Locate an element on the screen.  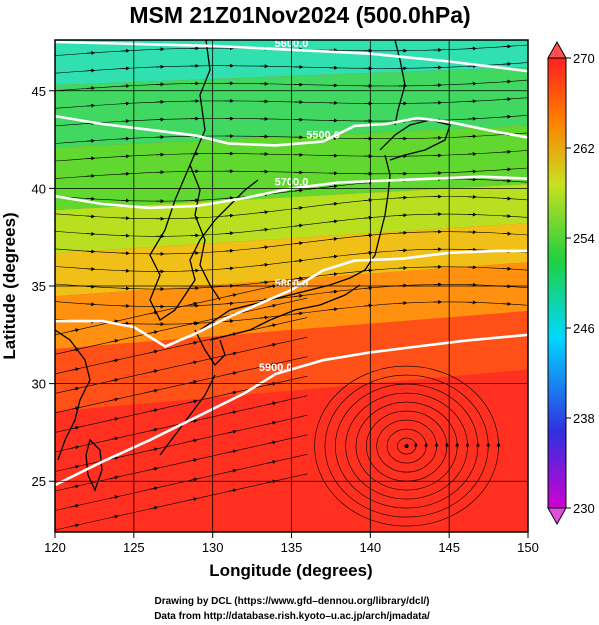
coastline-japan-honshu is located at coordinates (295, 242).